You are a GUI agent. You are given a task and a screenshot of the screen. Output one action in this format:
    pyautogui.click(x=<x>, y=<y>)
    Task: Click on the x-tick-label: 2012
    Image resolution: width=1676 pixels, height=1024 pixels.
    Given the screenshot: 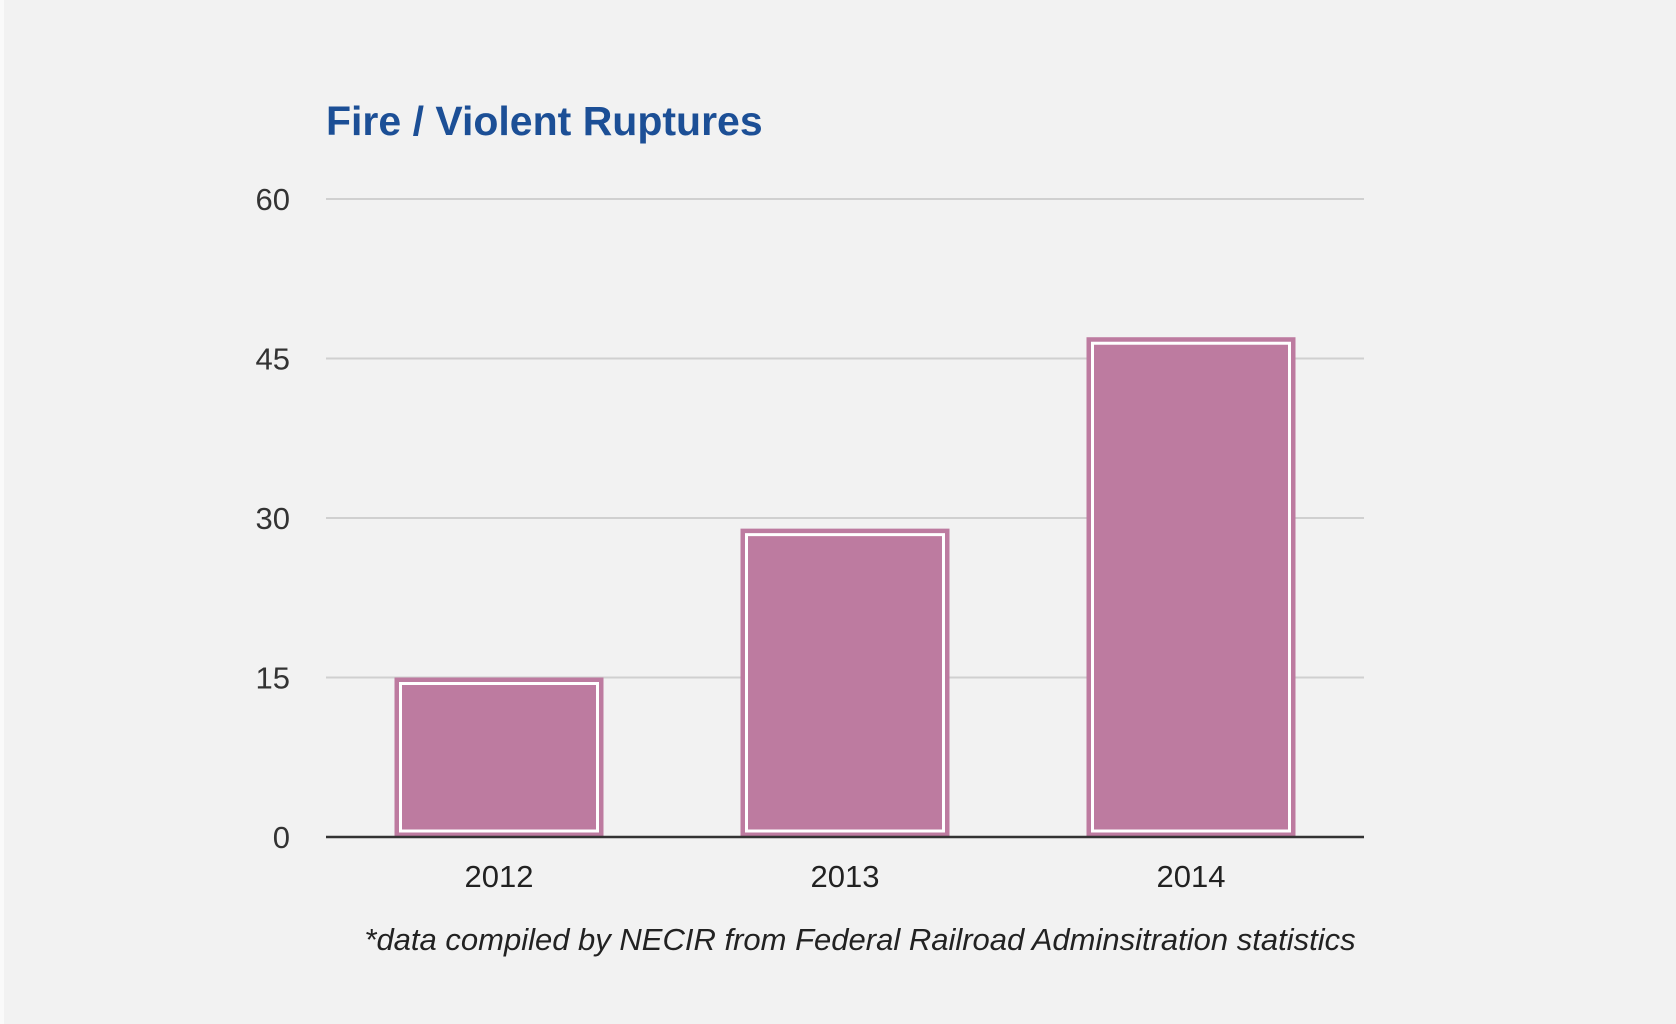 What is the action you would take?
    pyautogui.click(x=499, y=876)
    